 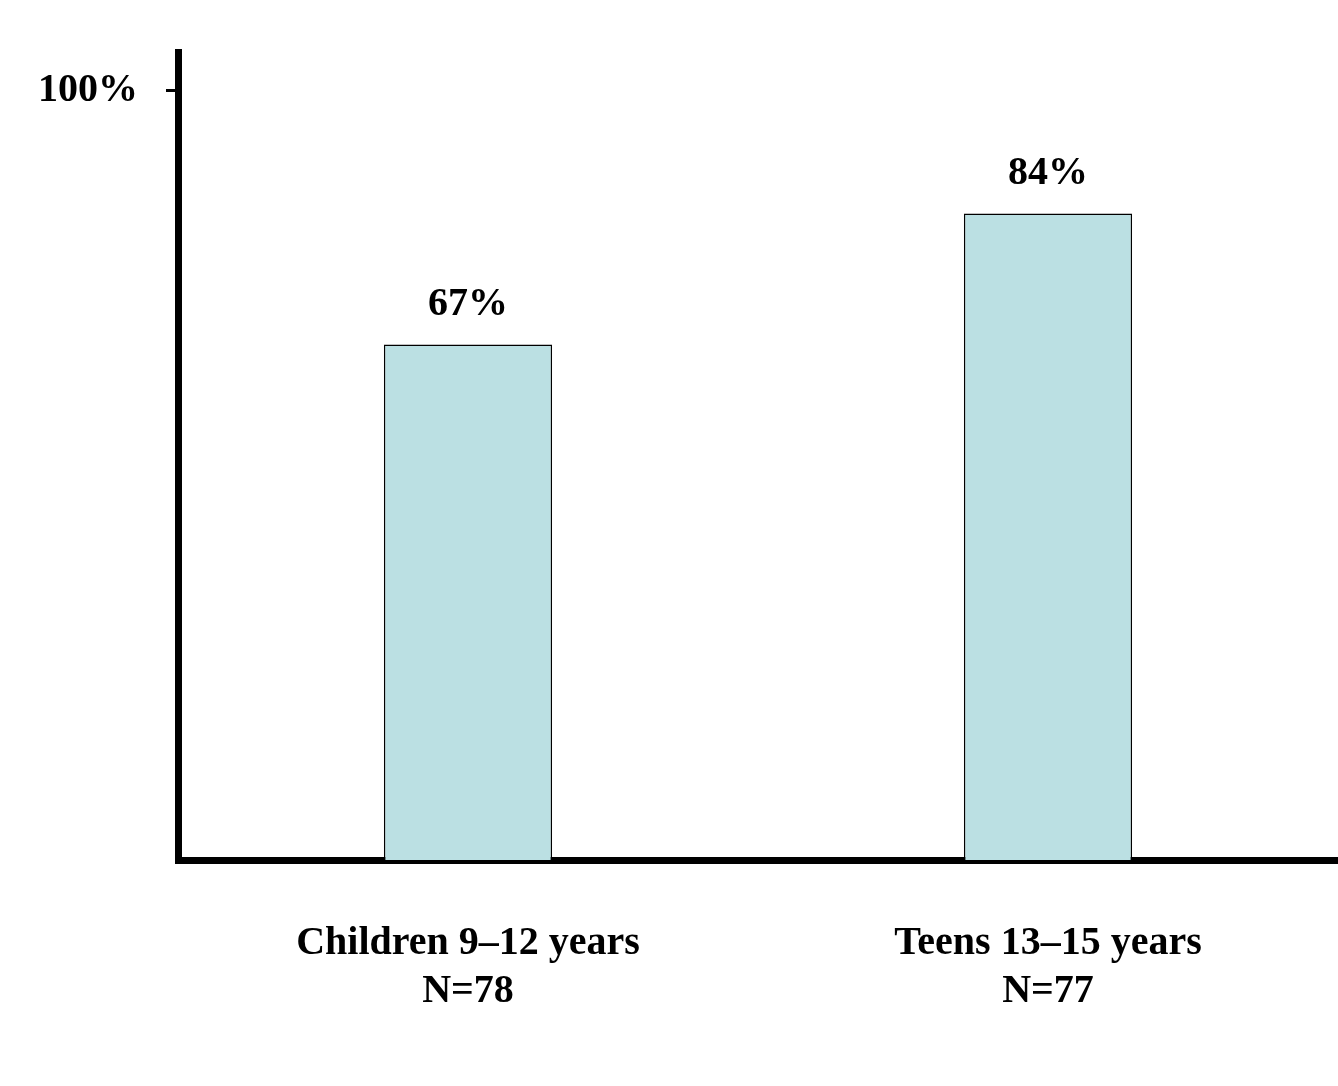 What do you see at coordinates (468, 301) in the screenshot?
I see `data-label: 67%` at bounding box center [468, 301].